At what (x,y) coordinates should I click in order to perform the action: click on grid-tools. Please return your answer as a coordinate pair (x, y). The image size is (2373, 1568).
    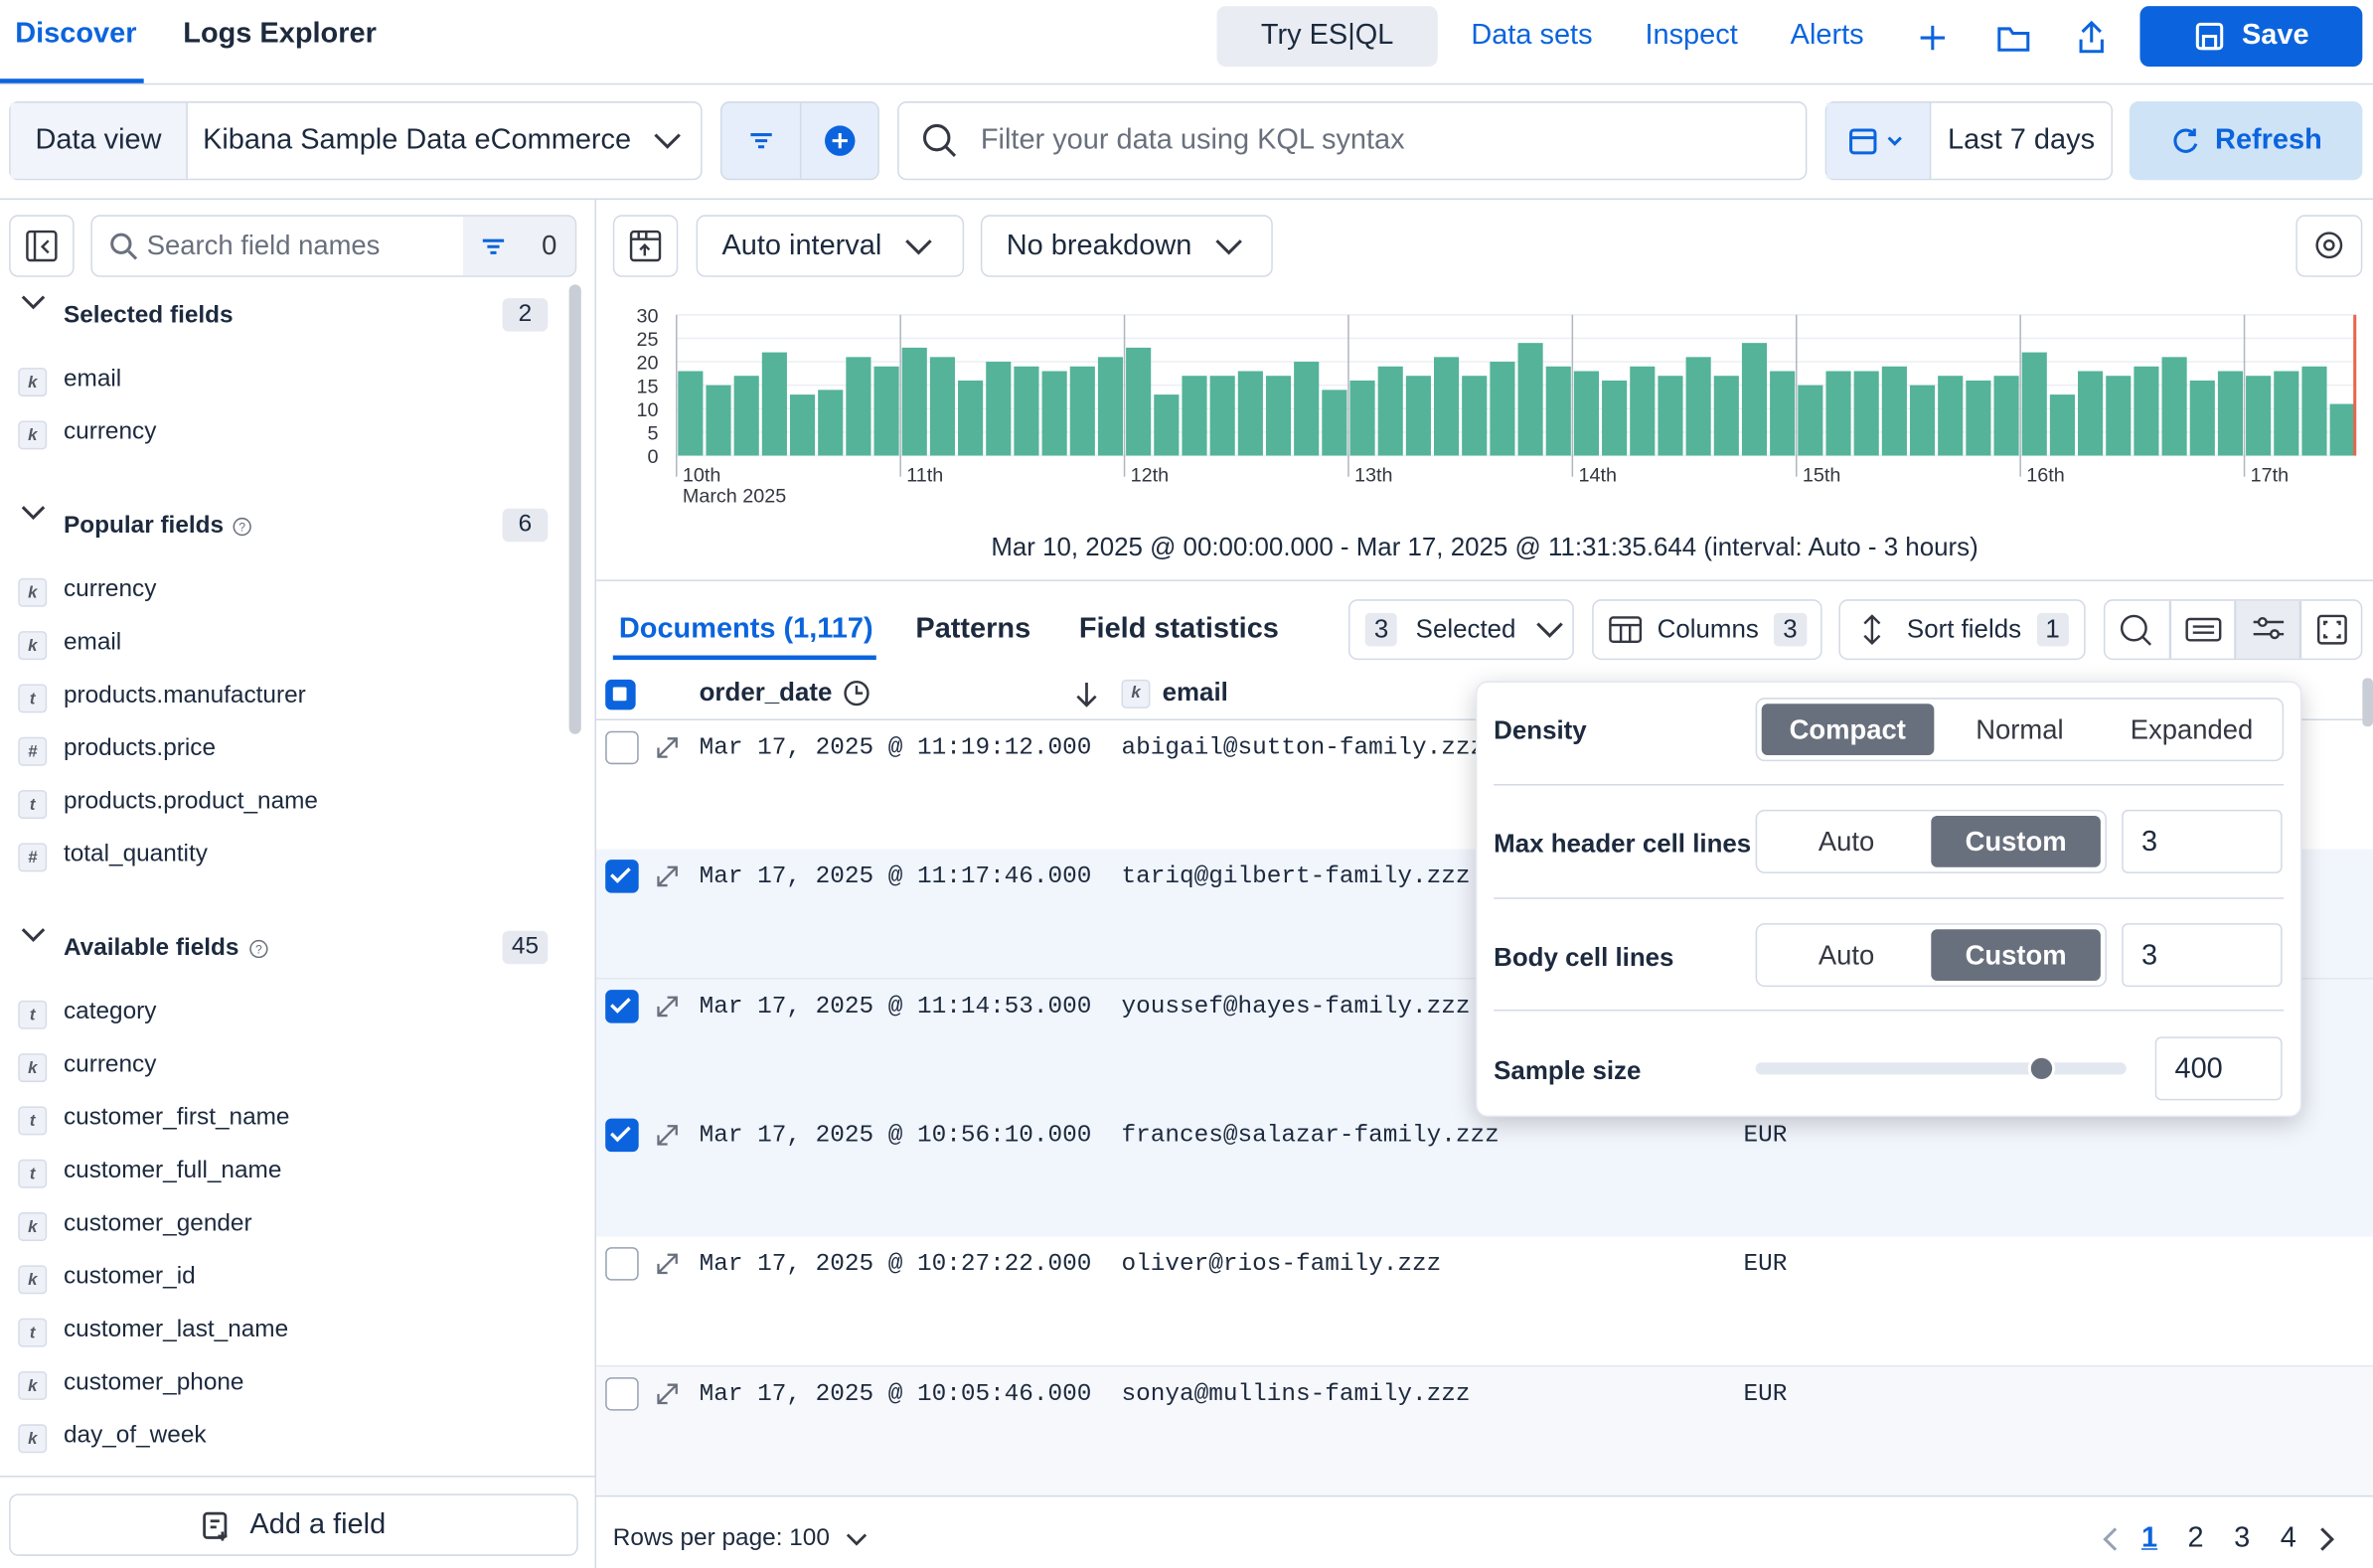
    Looking at the image, I should click on (2233, 630).